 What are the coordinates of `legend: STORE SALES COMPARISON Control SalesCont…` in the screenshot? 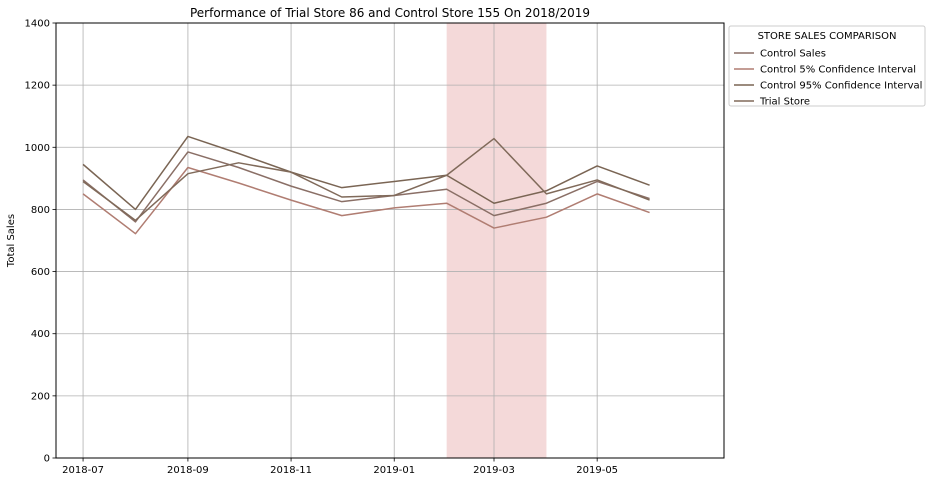 It's located at (827, 66).